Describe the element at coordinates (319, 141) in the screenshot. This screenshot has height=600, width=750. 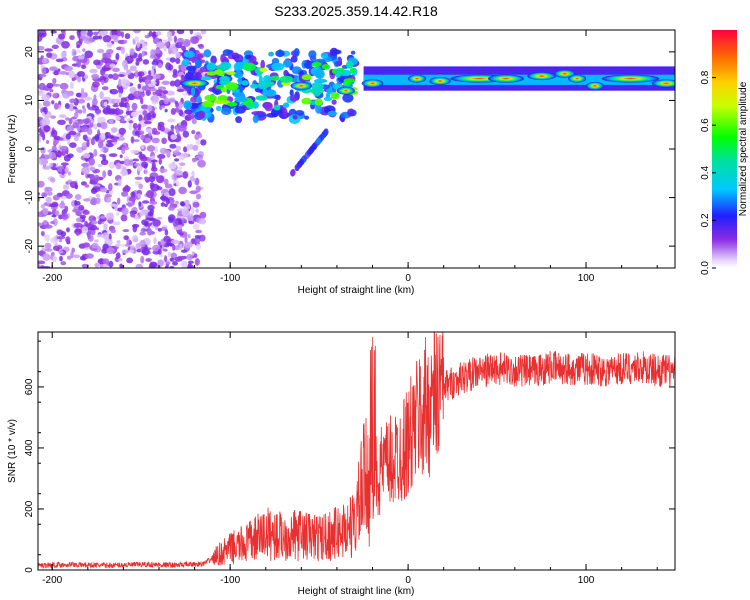
I see `heatmap-branch-cell` at that location.